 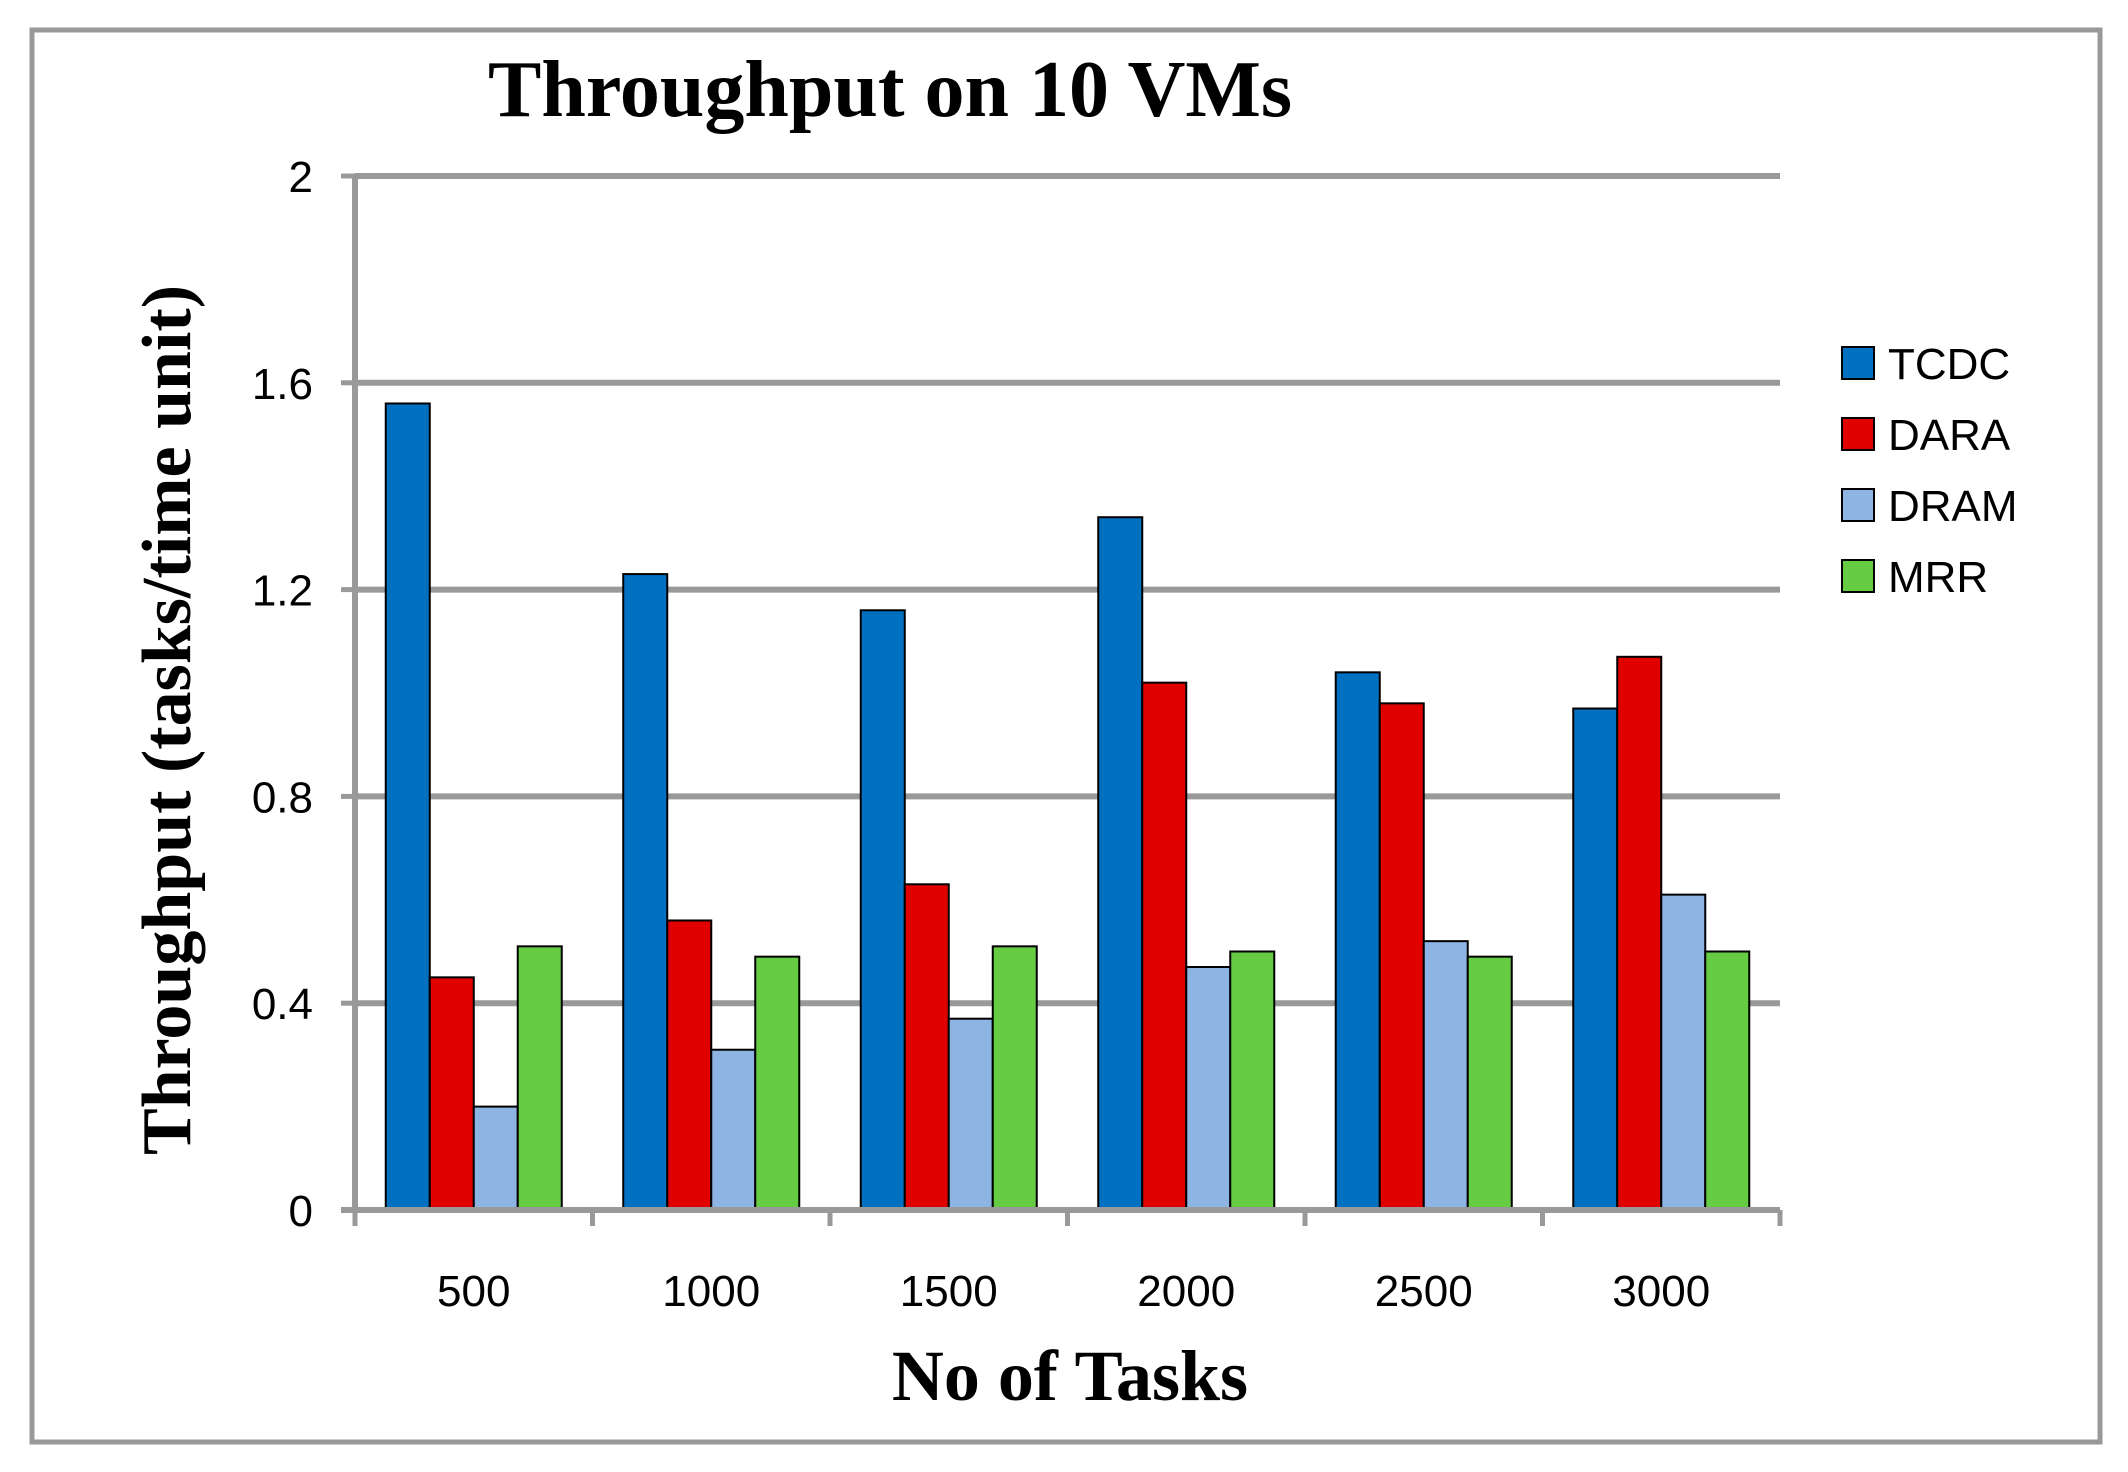 I want to click on y-tick-label: 2, so click(x=301, y=177).